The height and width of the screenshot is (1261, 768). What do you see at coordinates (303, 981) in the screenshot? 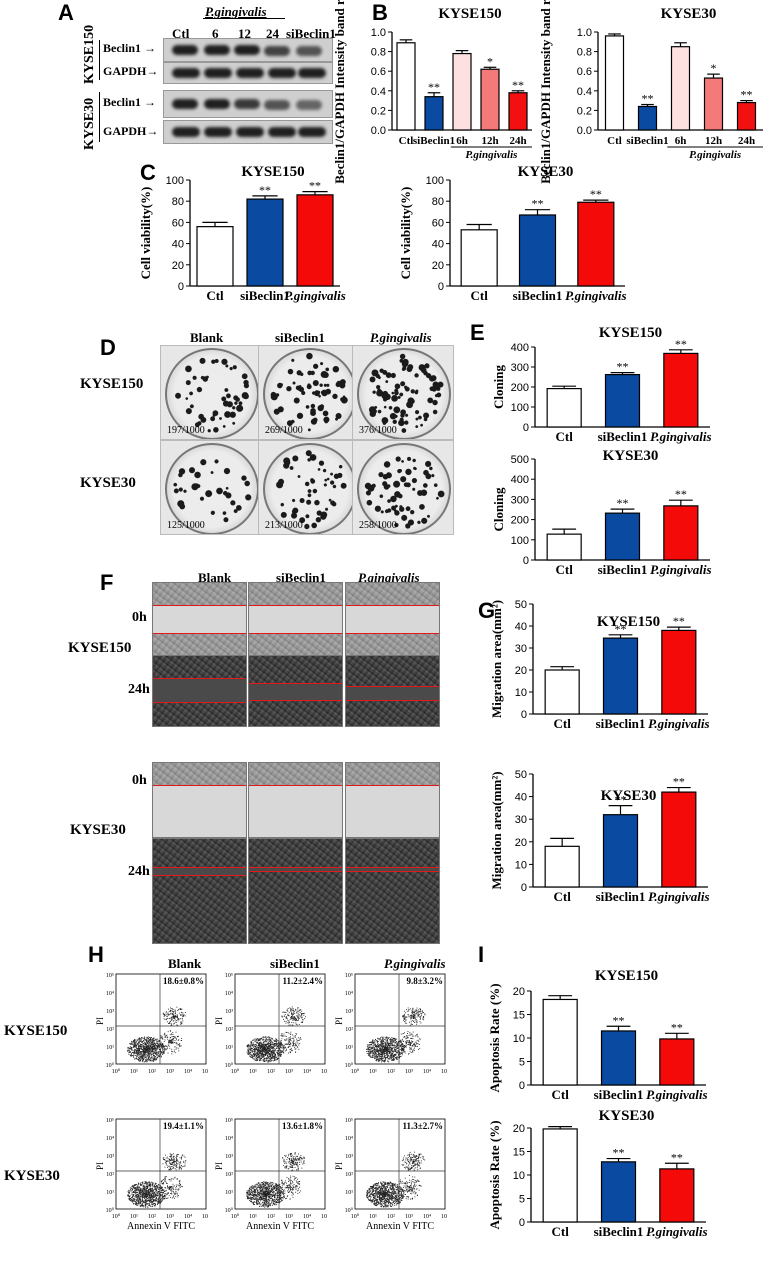
I see `quadrant-value: 11.2±2.4%` at bounding box center [303, 981].